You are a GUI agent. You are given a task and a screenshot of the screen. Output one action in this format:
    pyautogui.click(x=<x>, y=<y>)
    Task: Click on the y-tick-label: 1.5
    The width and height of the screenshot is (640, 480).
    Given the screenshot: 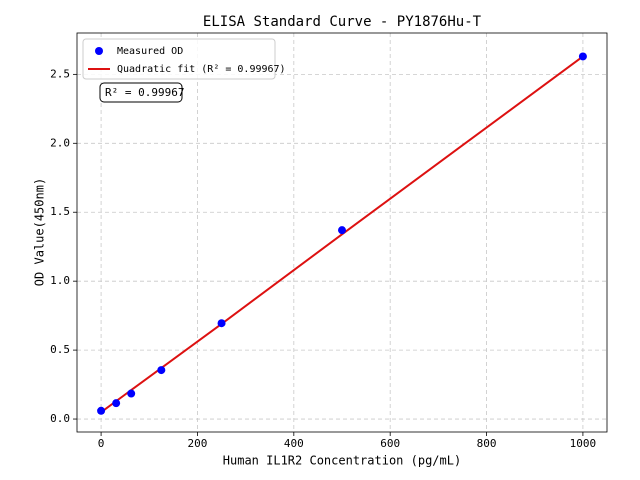 What is the action you would take?
    pyautogui.click(x=60, y=211)
    